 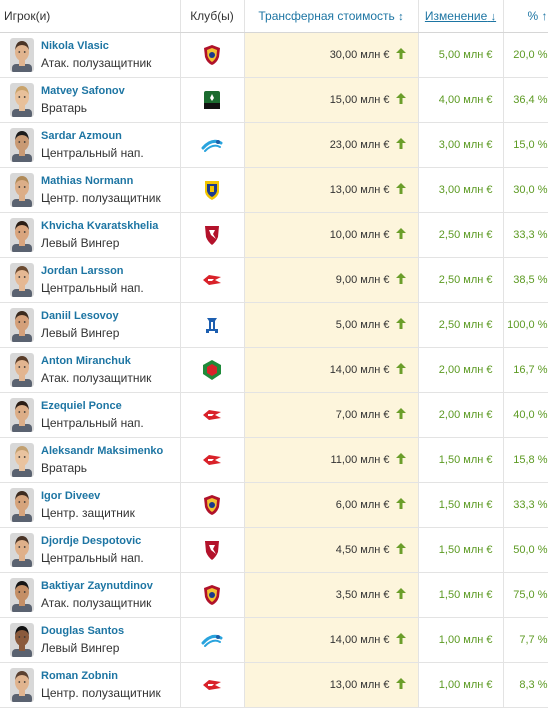 What do you see at coordinates (83, 90) in the screenshot?
I see `player-name-link: Matvey Safonov` at bounding box center [83, 90].